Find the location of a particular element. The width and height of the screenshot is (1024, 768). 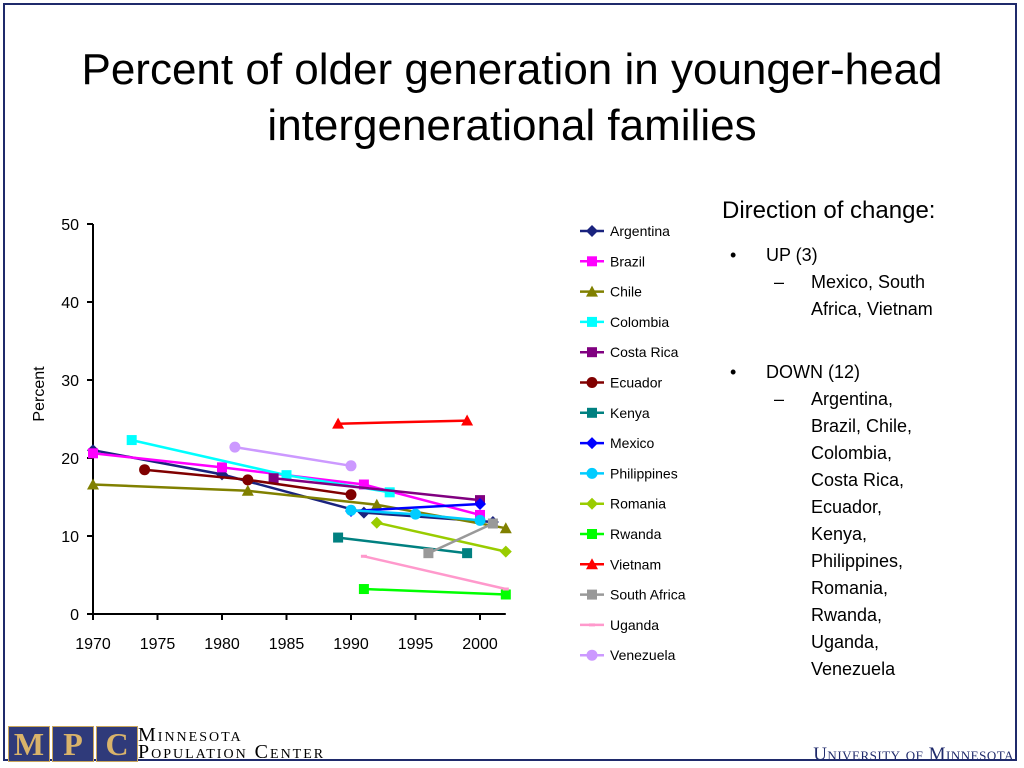

down-country-line: Venezuela is located at coordinates (853, 669).